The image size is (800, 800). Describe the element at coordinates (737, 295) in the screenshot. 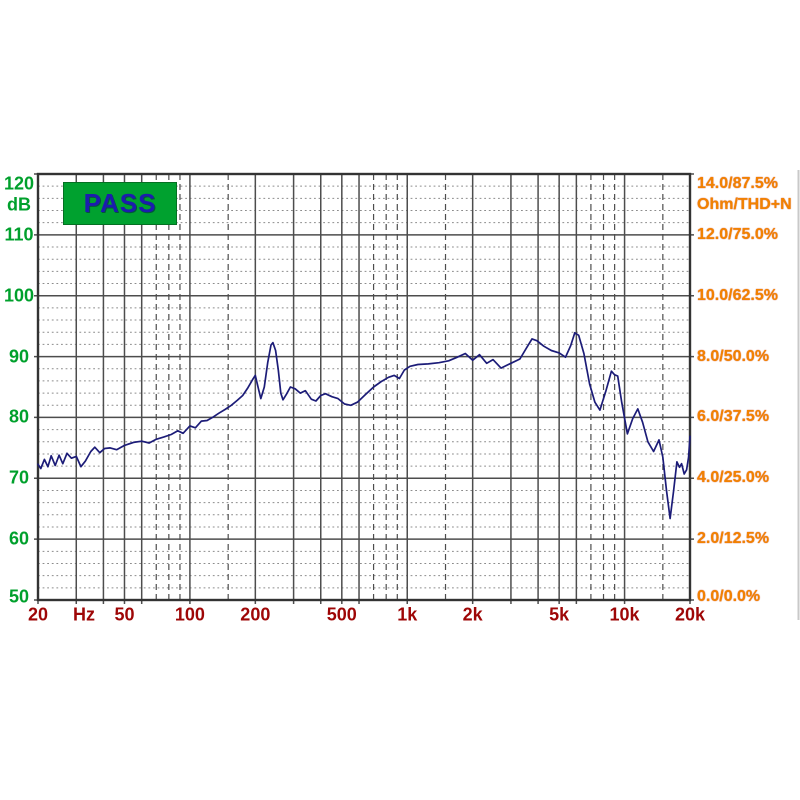

I see `y-right-tick-label: 10.0/62.5%` at that location.